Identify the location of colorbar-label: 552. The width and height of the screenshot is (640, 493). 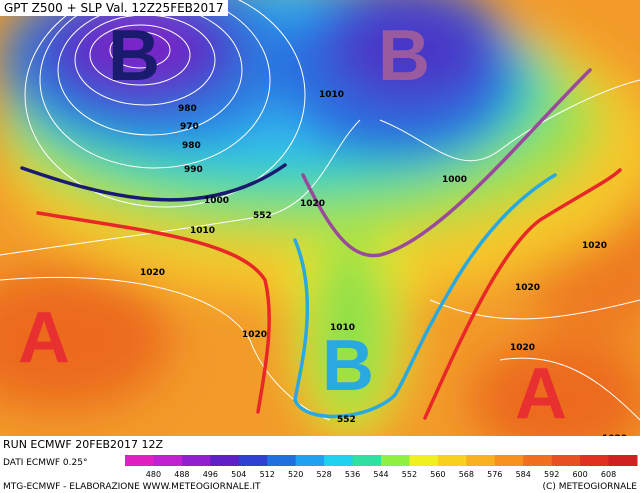
(409, 474).